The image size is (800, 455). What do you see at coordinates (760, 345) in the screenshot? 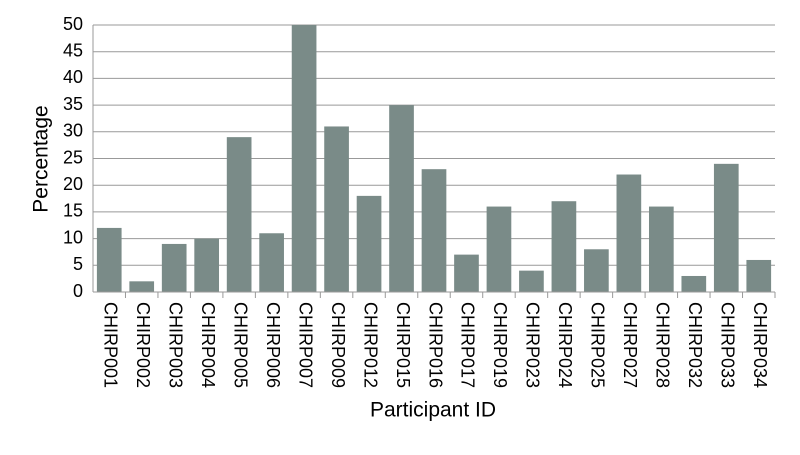
I see `x-tick-label: CHIRP034` at bounding box center [760, 345].